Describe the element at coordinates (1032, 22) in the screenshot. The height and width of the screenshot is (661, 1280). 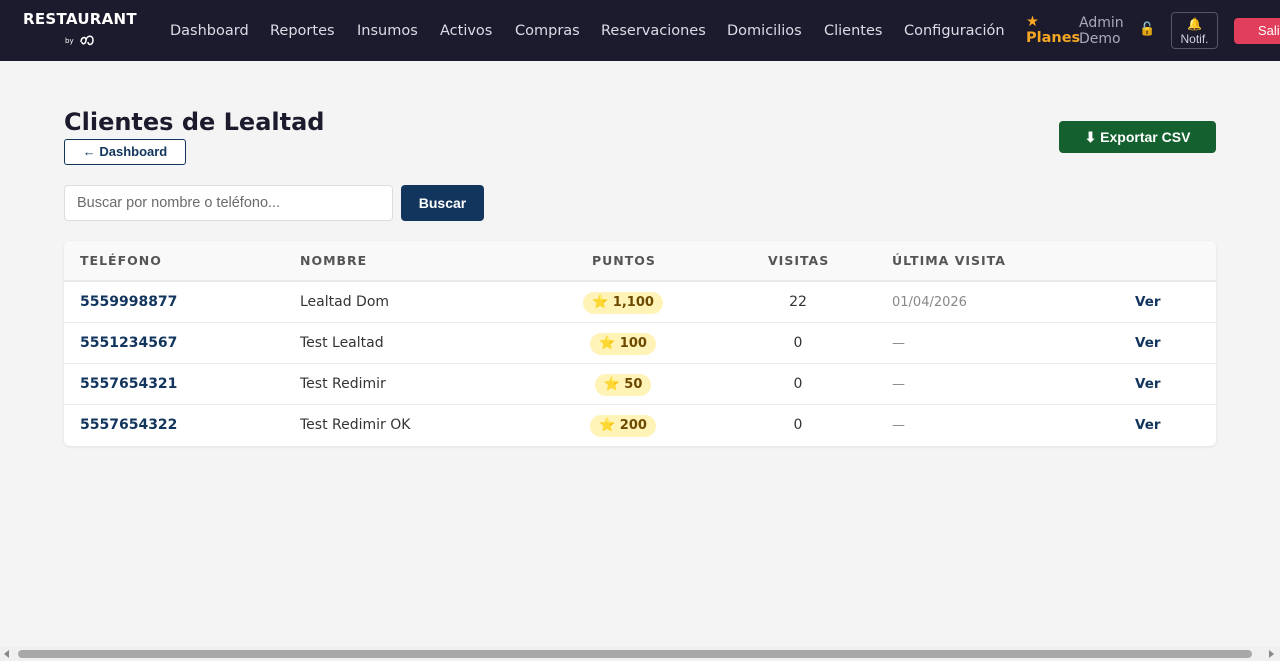
I see `star-icon: ★` at that location.